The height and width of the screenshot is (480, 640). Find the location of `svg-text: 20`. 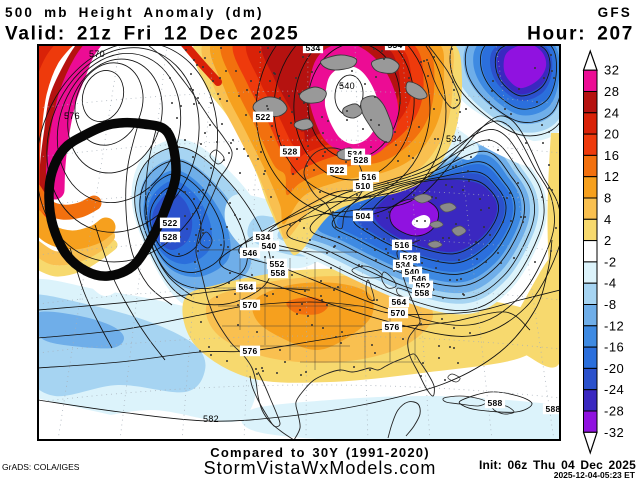

svg-text: 20 is located at coordinates (611, 134).